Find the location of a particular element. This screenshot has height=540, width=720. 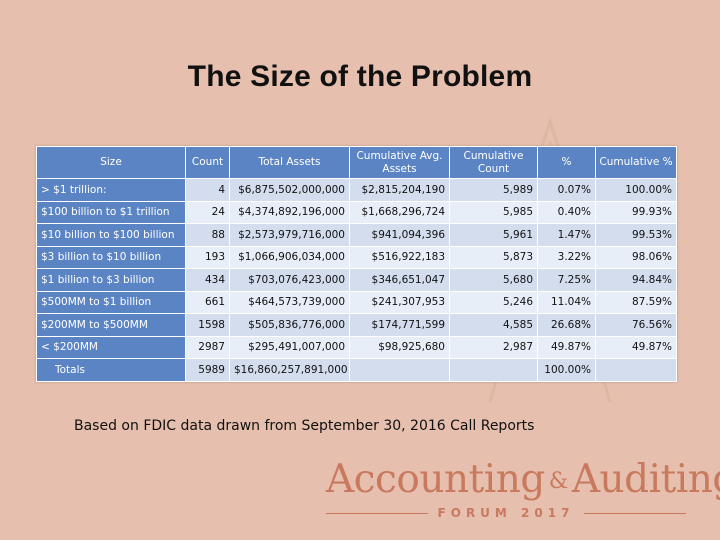

total-assets-cell: $464,573,739,000 is located at coordinates (289, 302).